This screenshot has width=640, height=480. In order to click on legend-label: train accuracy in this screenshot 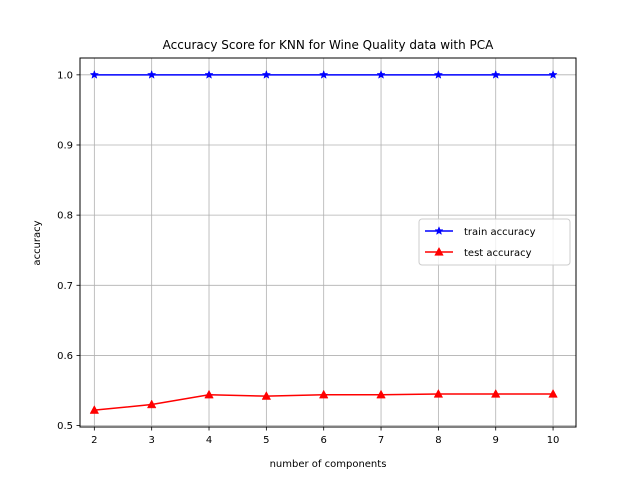, I will do `click(500, 232)`.